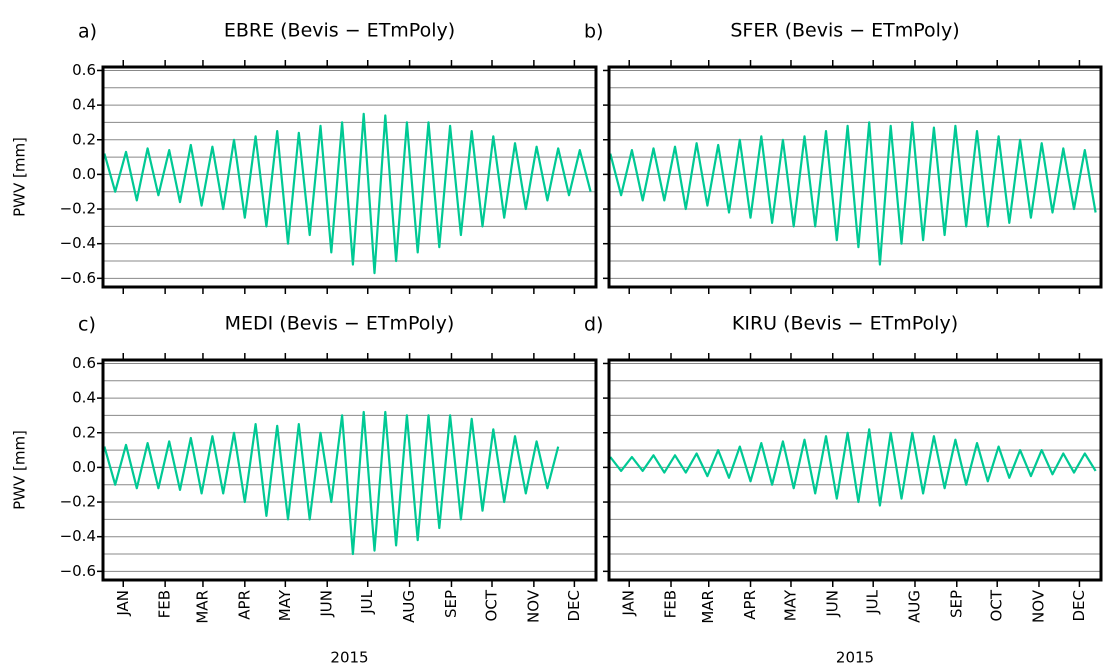  What do you see at coordinates (340, 324) in the screenshot?
I see `chart-title: MEDI (Bevis − ETmPoly)` at bounding box center [340, 324].